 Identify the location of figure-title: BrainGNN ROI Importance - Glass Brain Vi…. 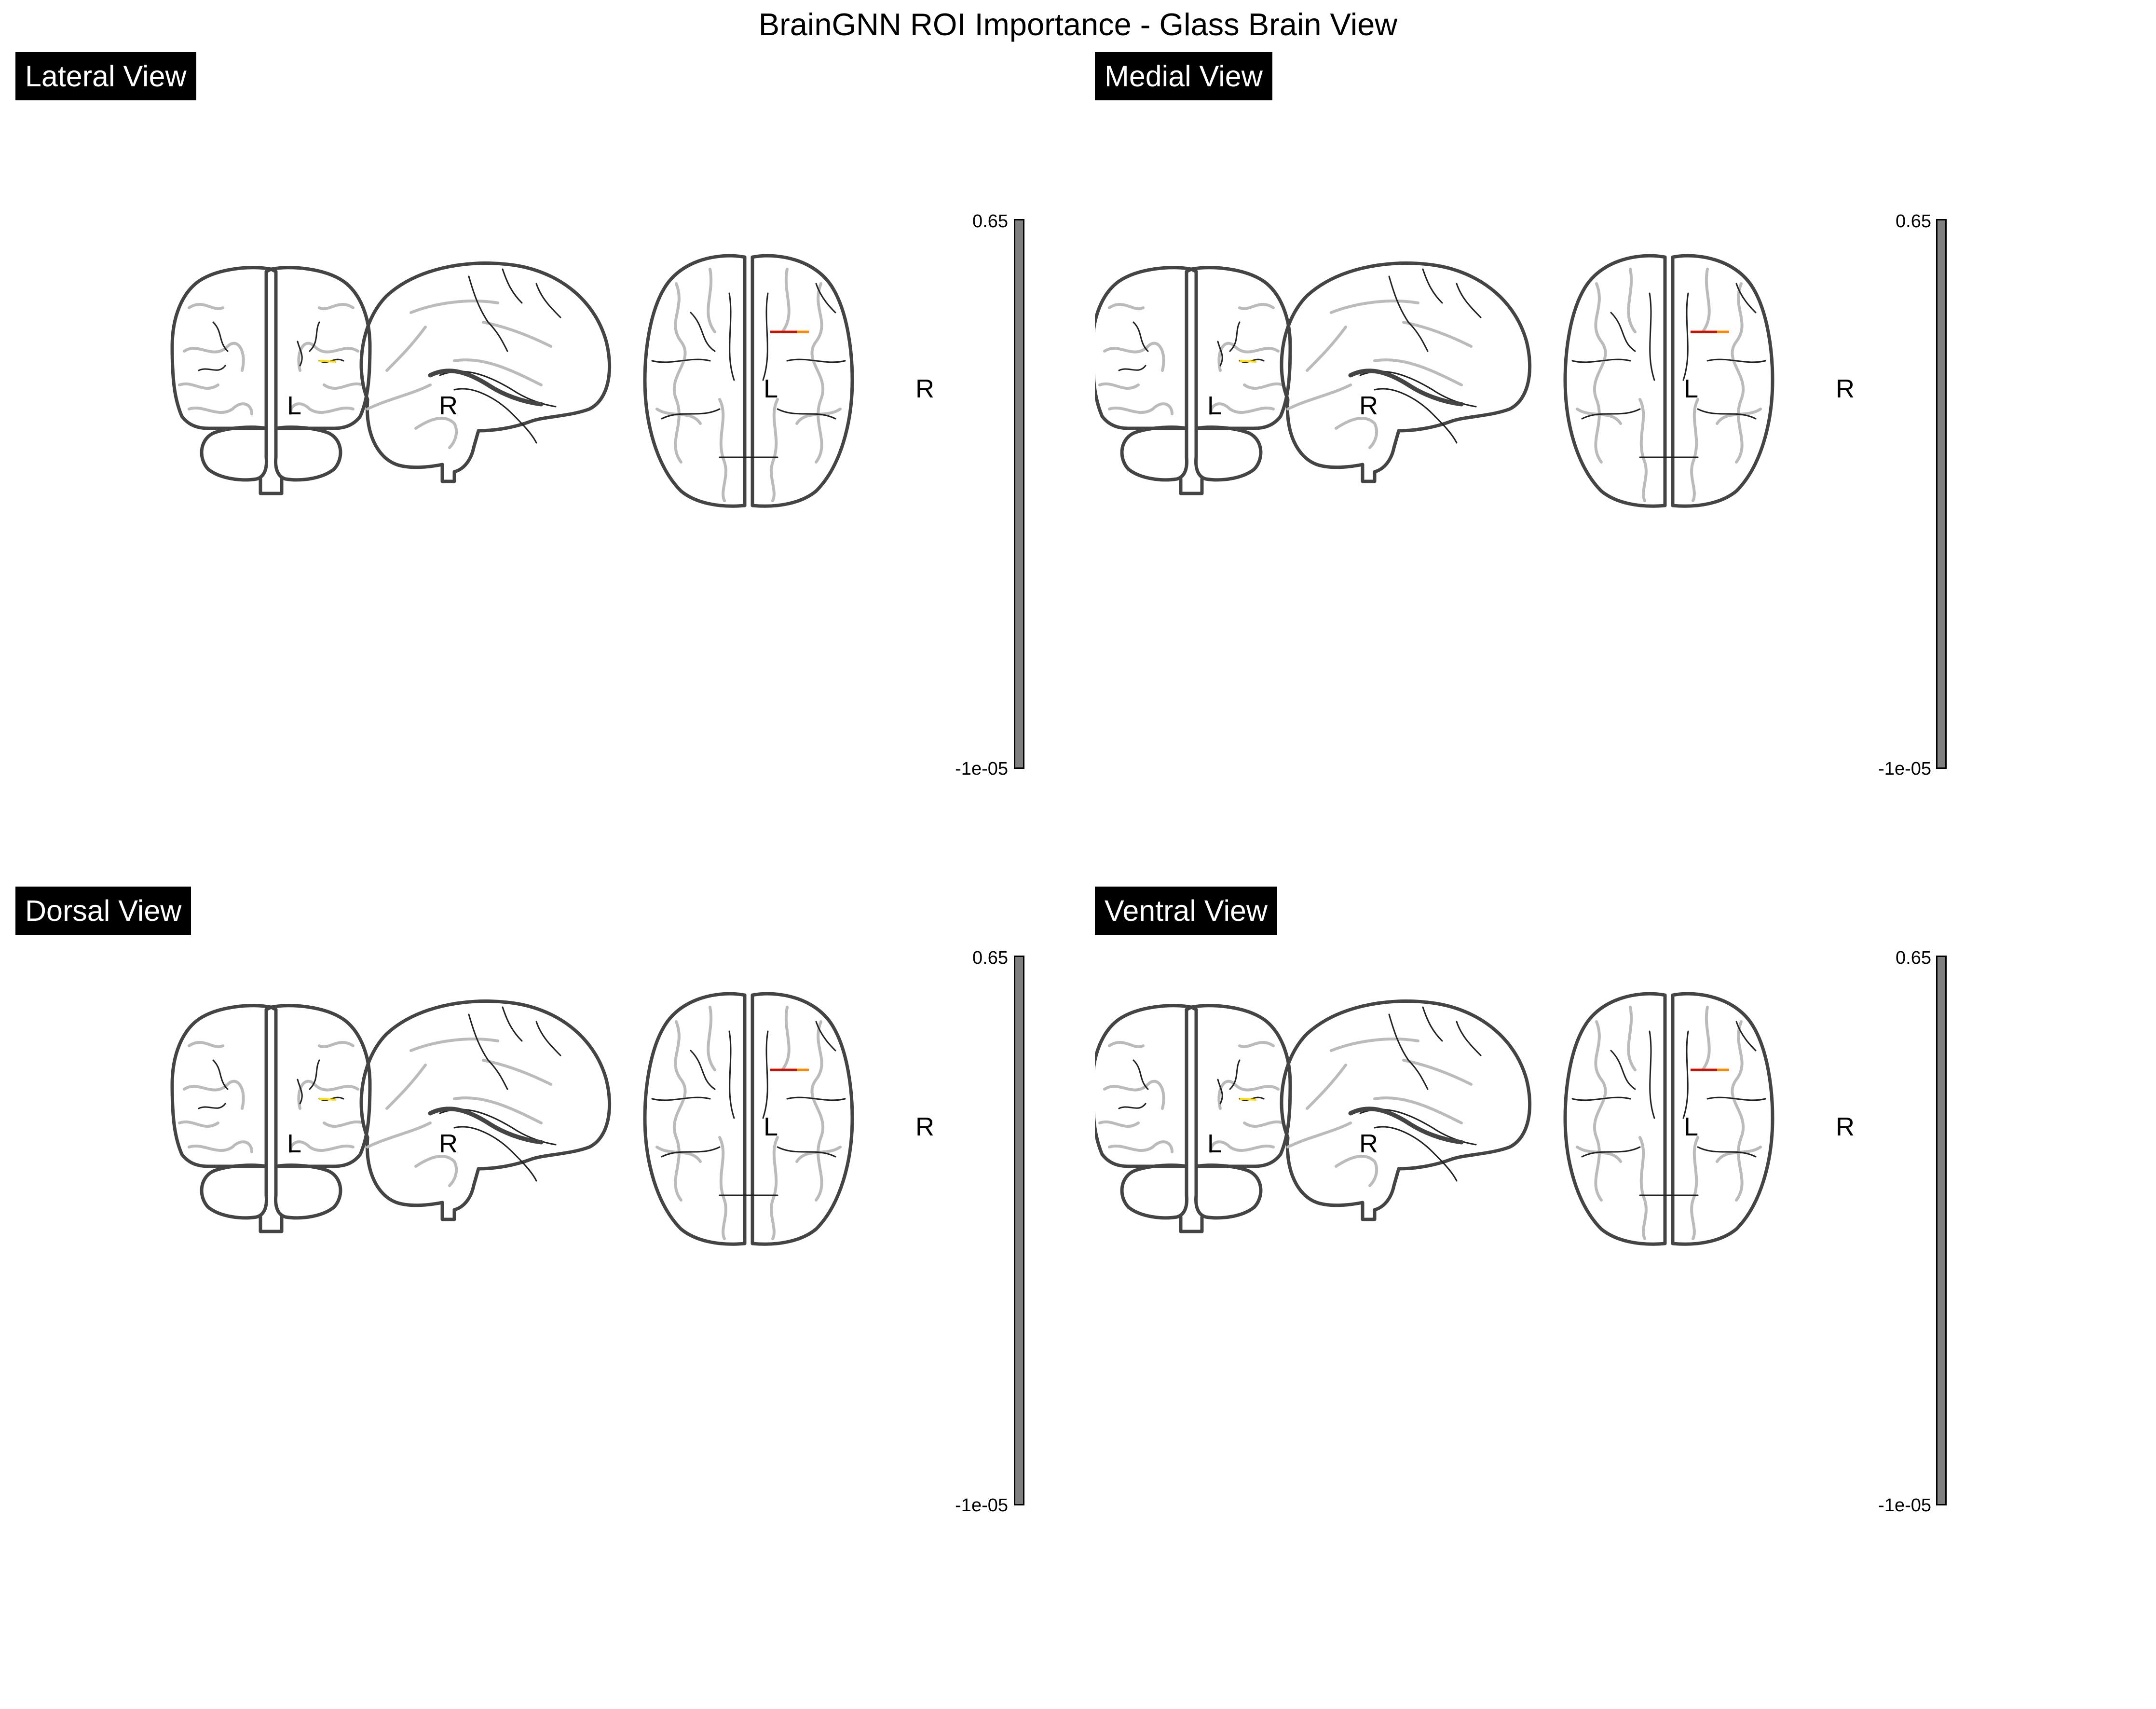
(1078, 24).